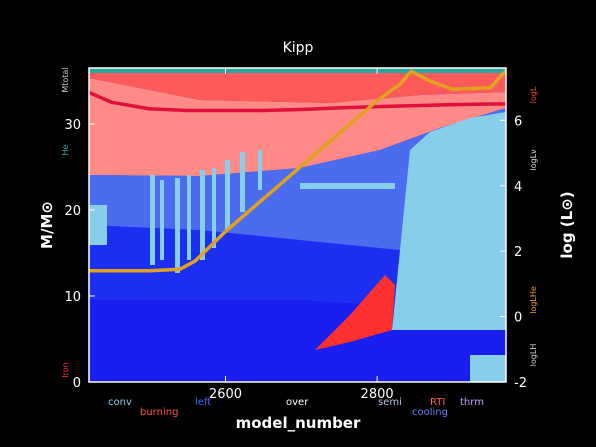  What do you see at coordinates (298, 423) in the screenshot?
I see `x-axis-label: model_number` at bounding box center [298, 423].